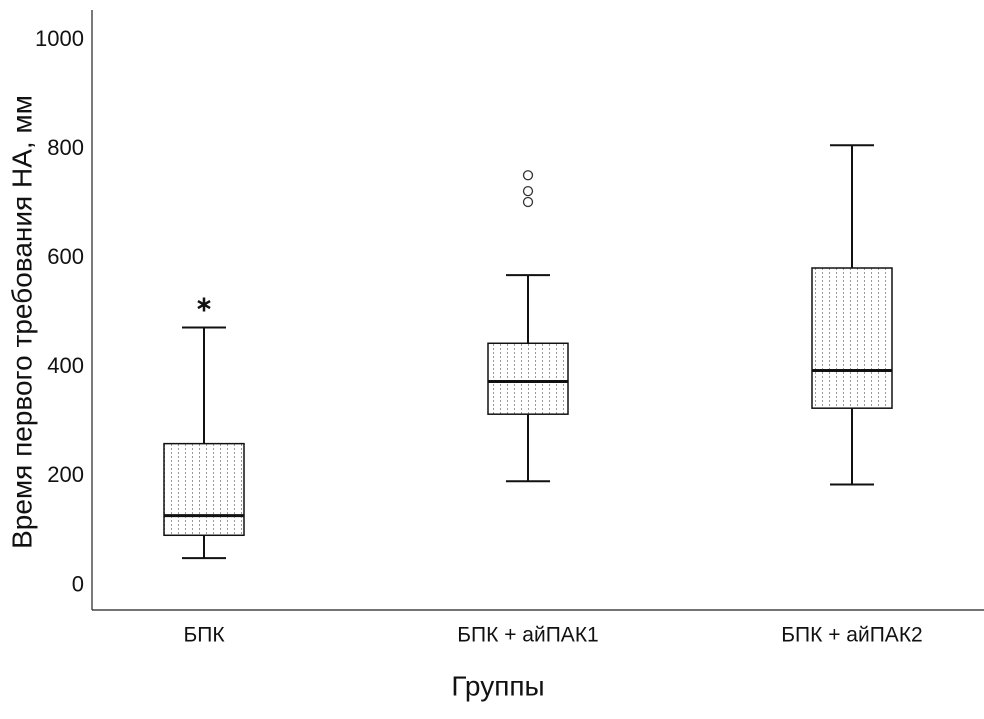  What do you see at coordinates (65, 474) in the screenshot?
I see `y-tick-label: 200` at bounding box center [65, 474].